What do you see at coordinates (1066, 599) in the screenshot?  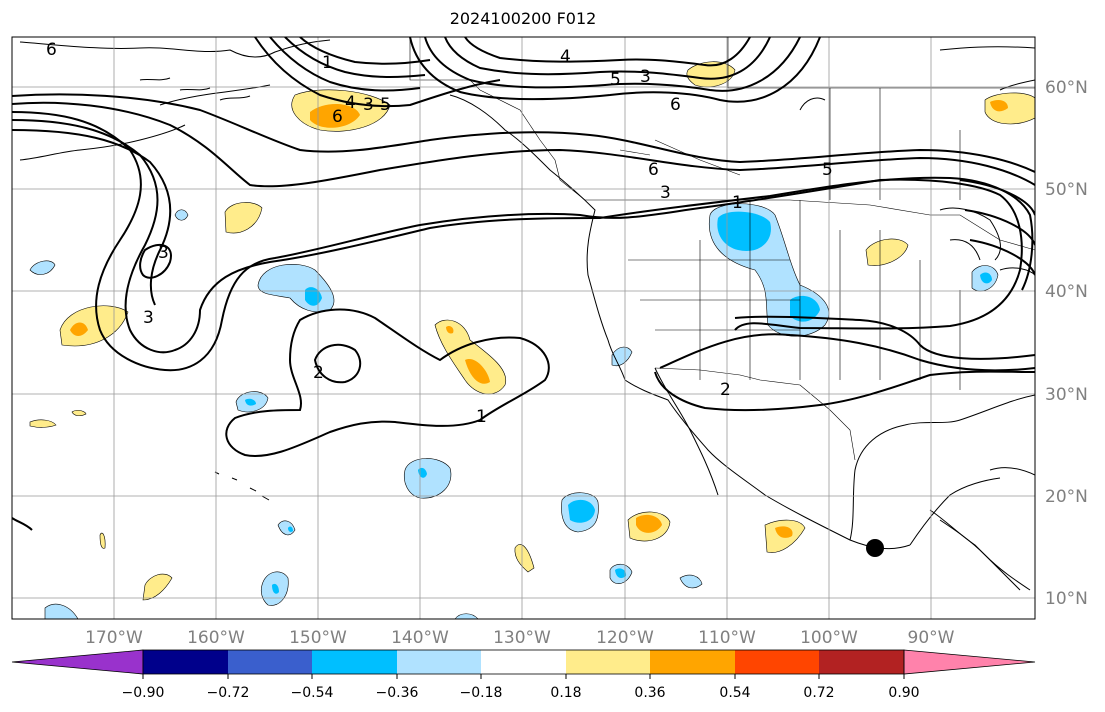 I see `lat-label: 10°N` at bounding box center [1066, 599].